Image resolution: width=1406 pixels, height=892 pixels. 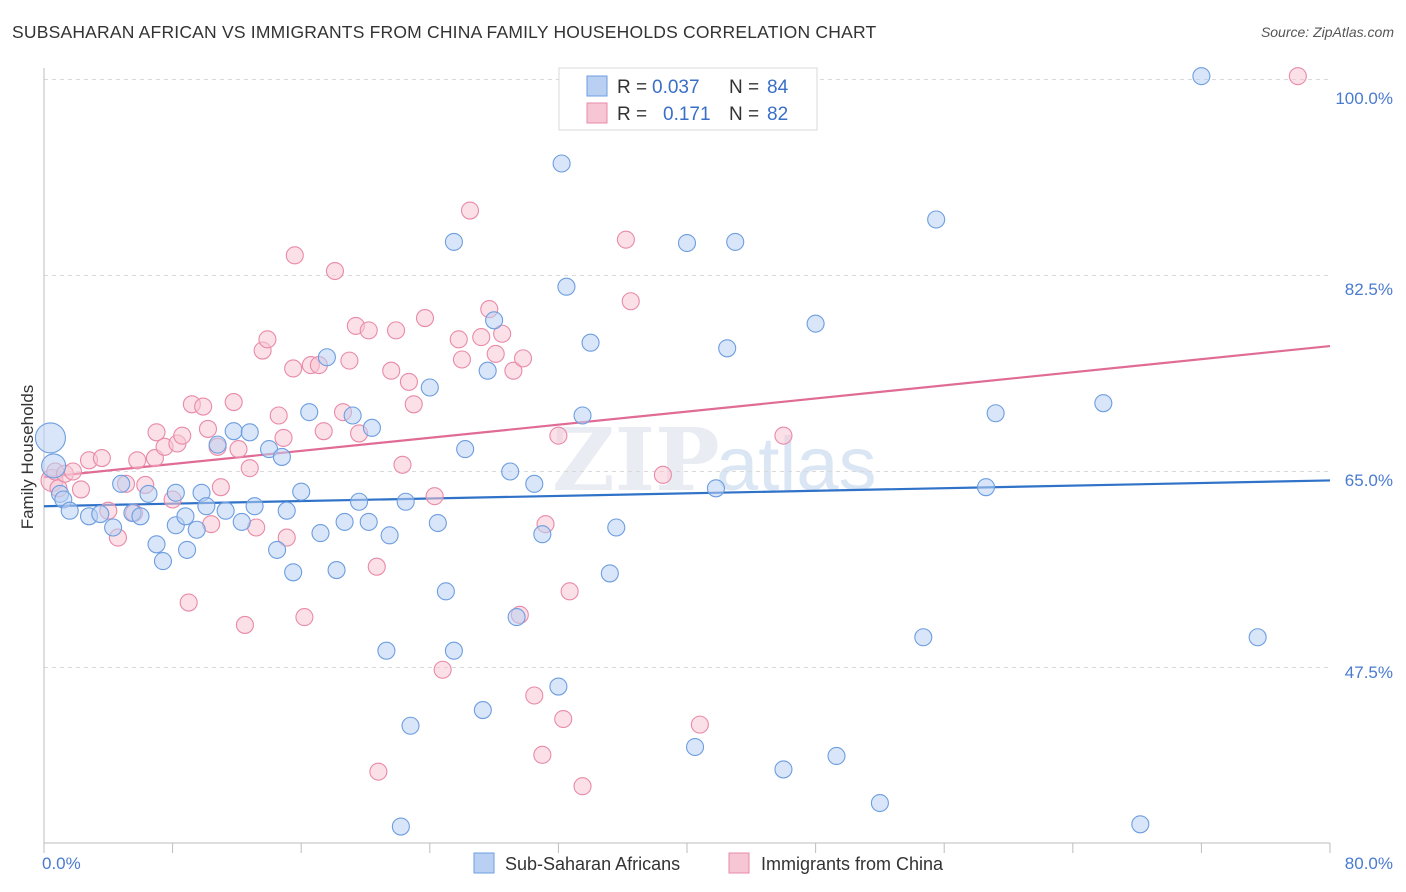 What do you see at coordinates (592, 864) in the screenshot?
I see `series-legend-label-blue: Sub-Saharan Africans` at bounding box center [592, 864].